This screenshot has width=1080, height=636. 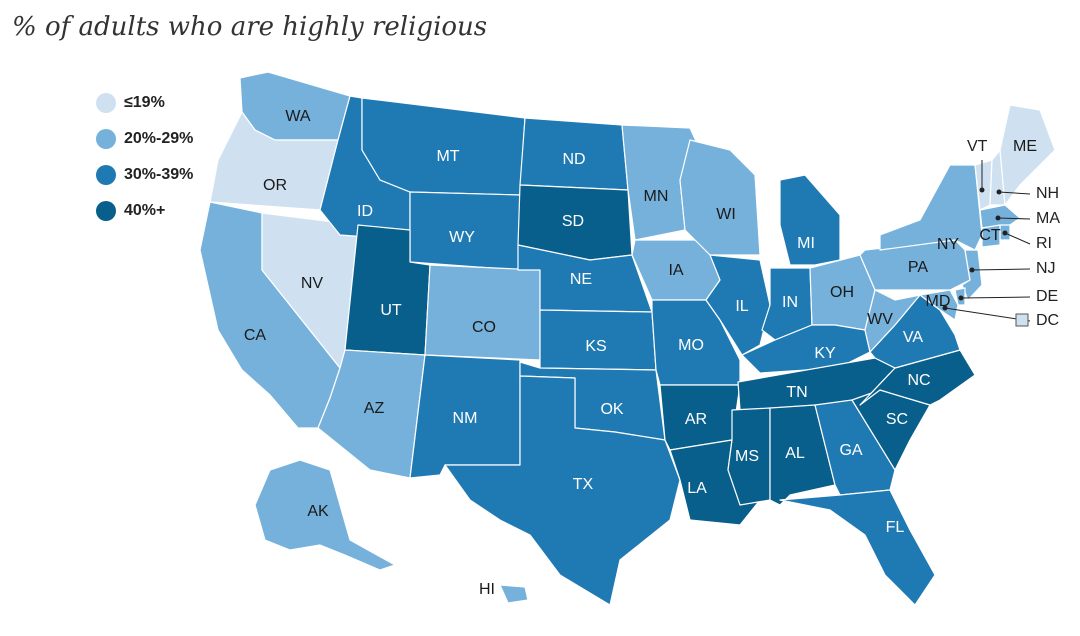 What do you see at coordinates (514, 594) in the screenshot?
I see `state-hi` at bounding box center [514, 594].